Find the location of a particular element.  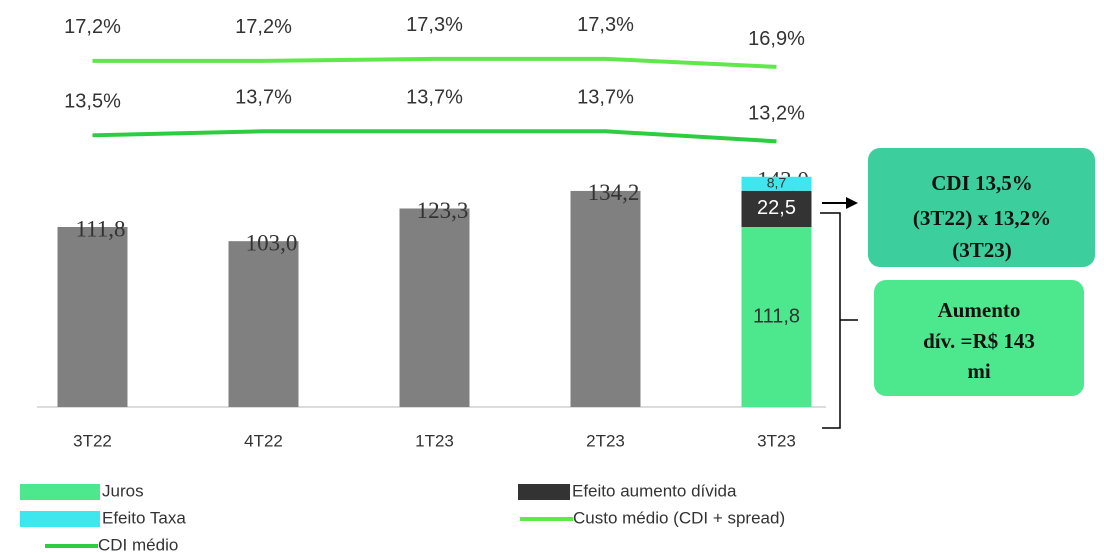

x-tick-label: 4T22 is located at coordinates (263, 440).